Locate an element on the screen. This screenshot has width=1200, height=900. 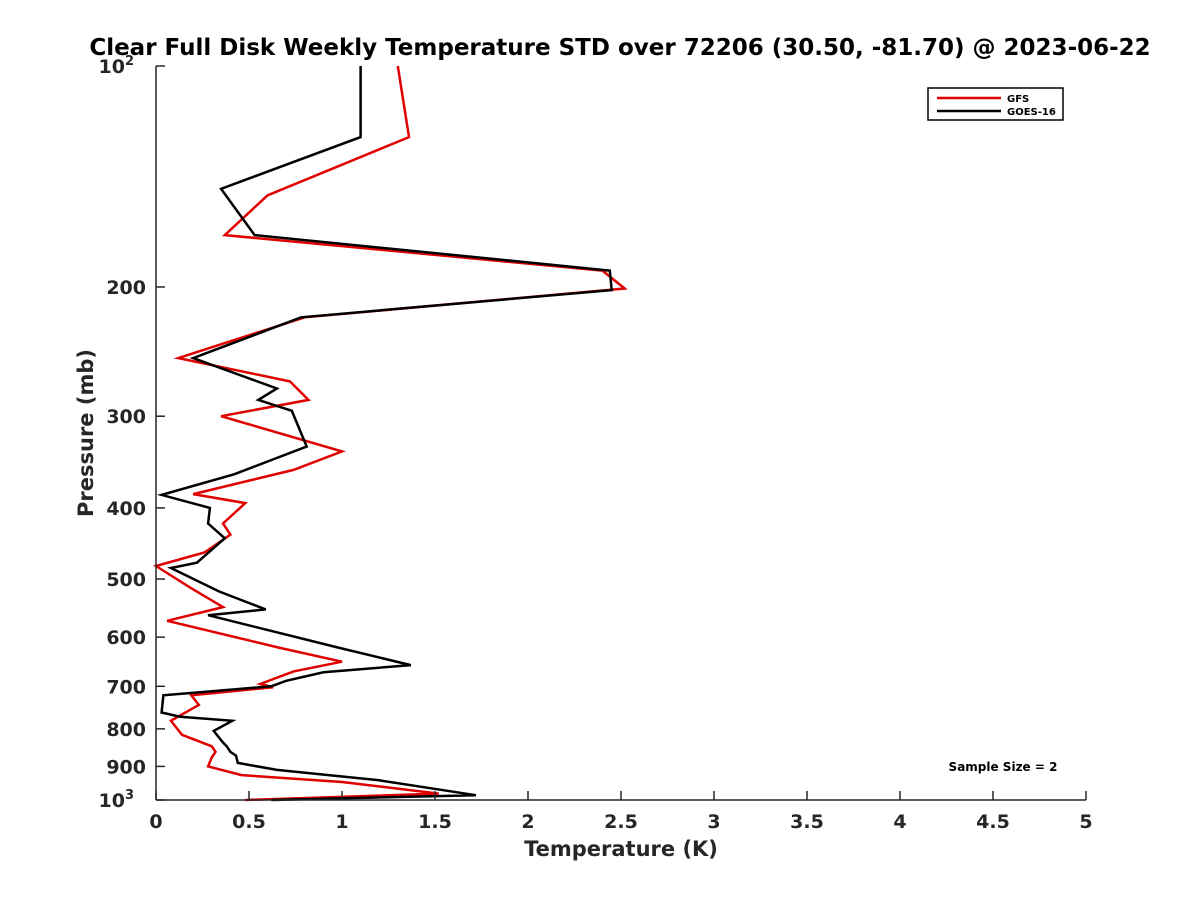
x-ticks: 0 0.5 1 1.5 2 2.5 3 3.5 4 4.5 5 is located at coordinates (621, 812).